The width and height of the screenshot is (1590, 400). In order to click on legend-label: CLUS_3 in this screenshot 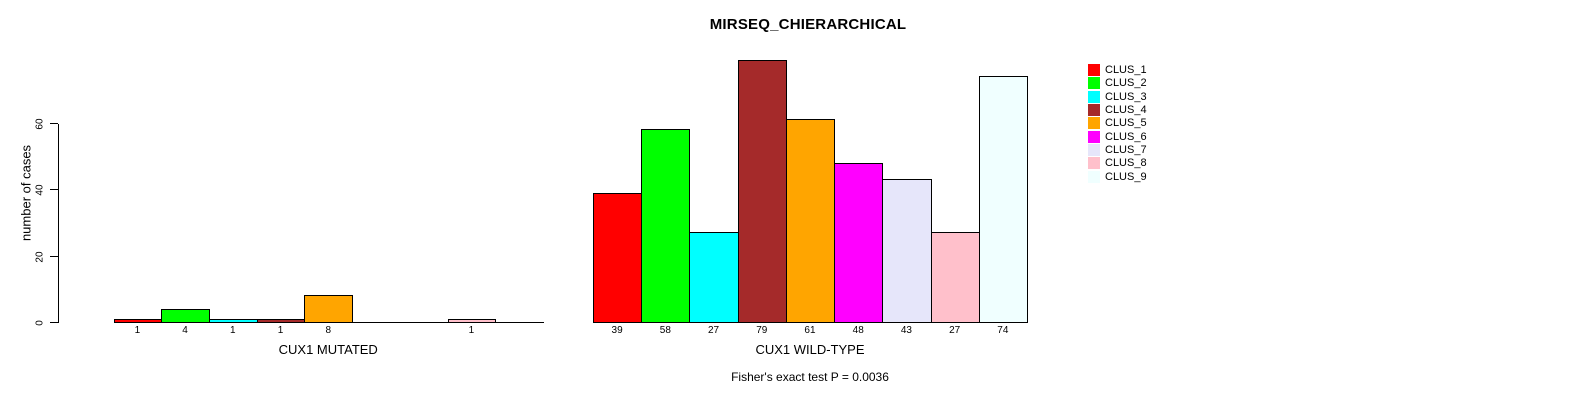, I will do `click(1126, 96)`.